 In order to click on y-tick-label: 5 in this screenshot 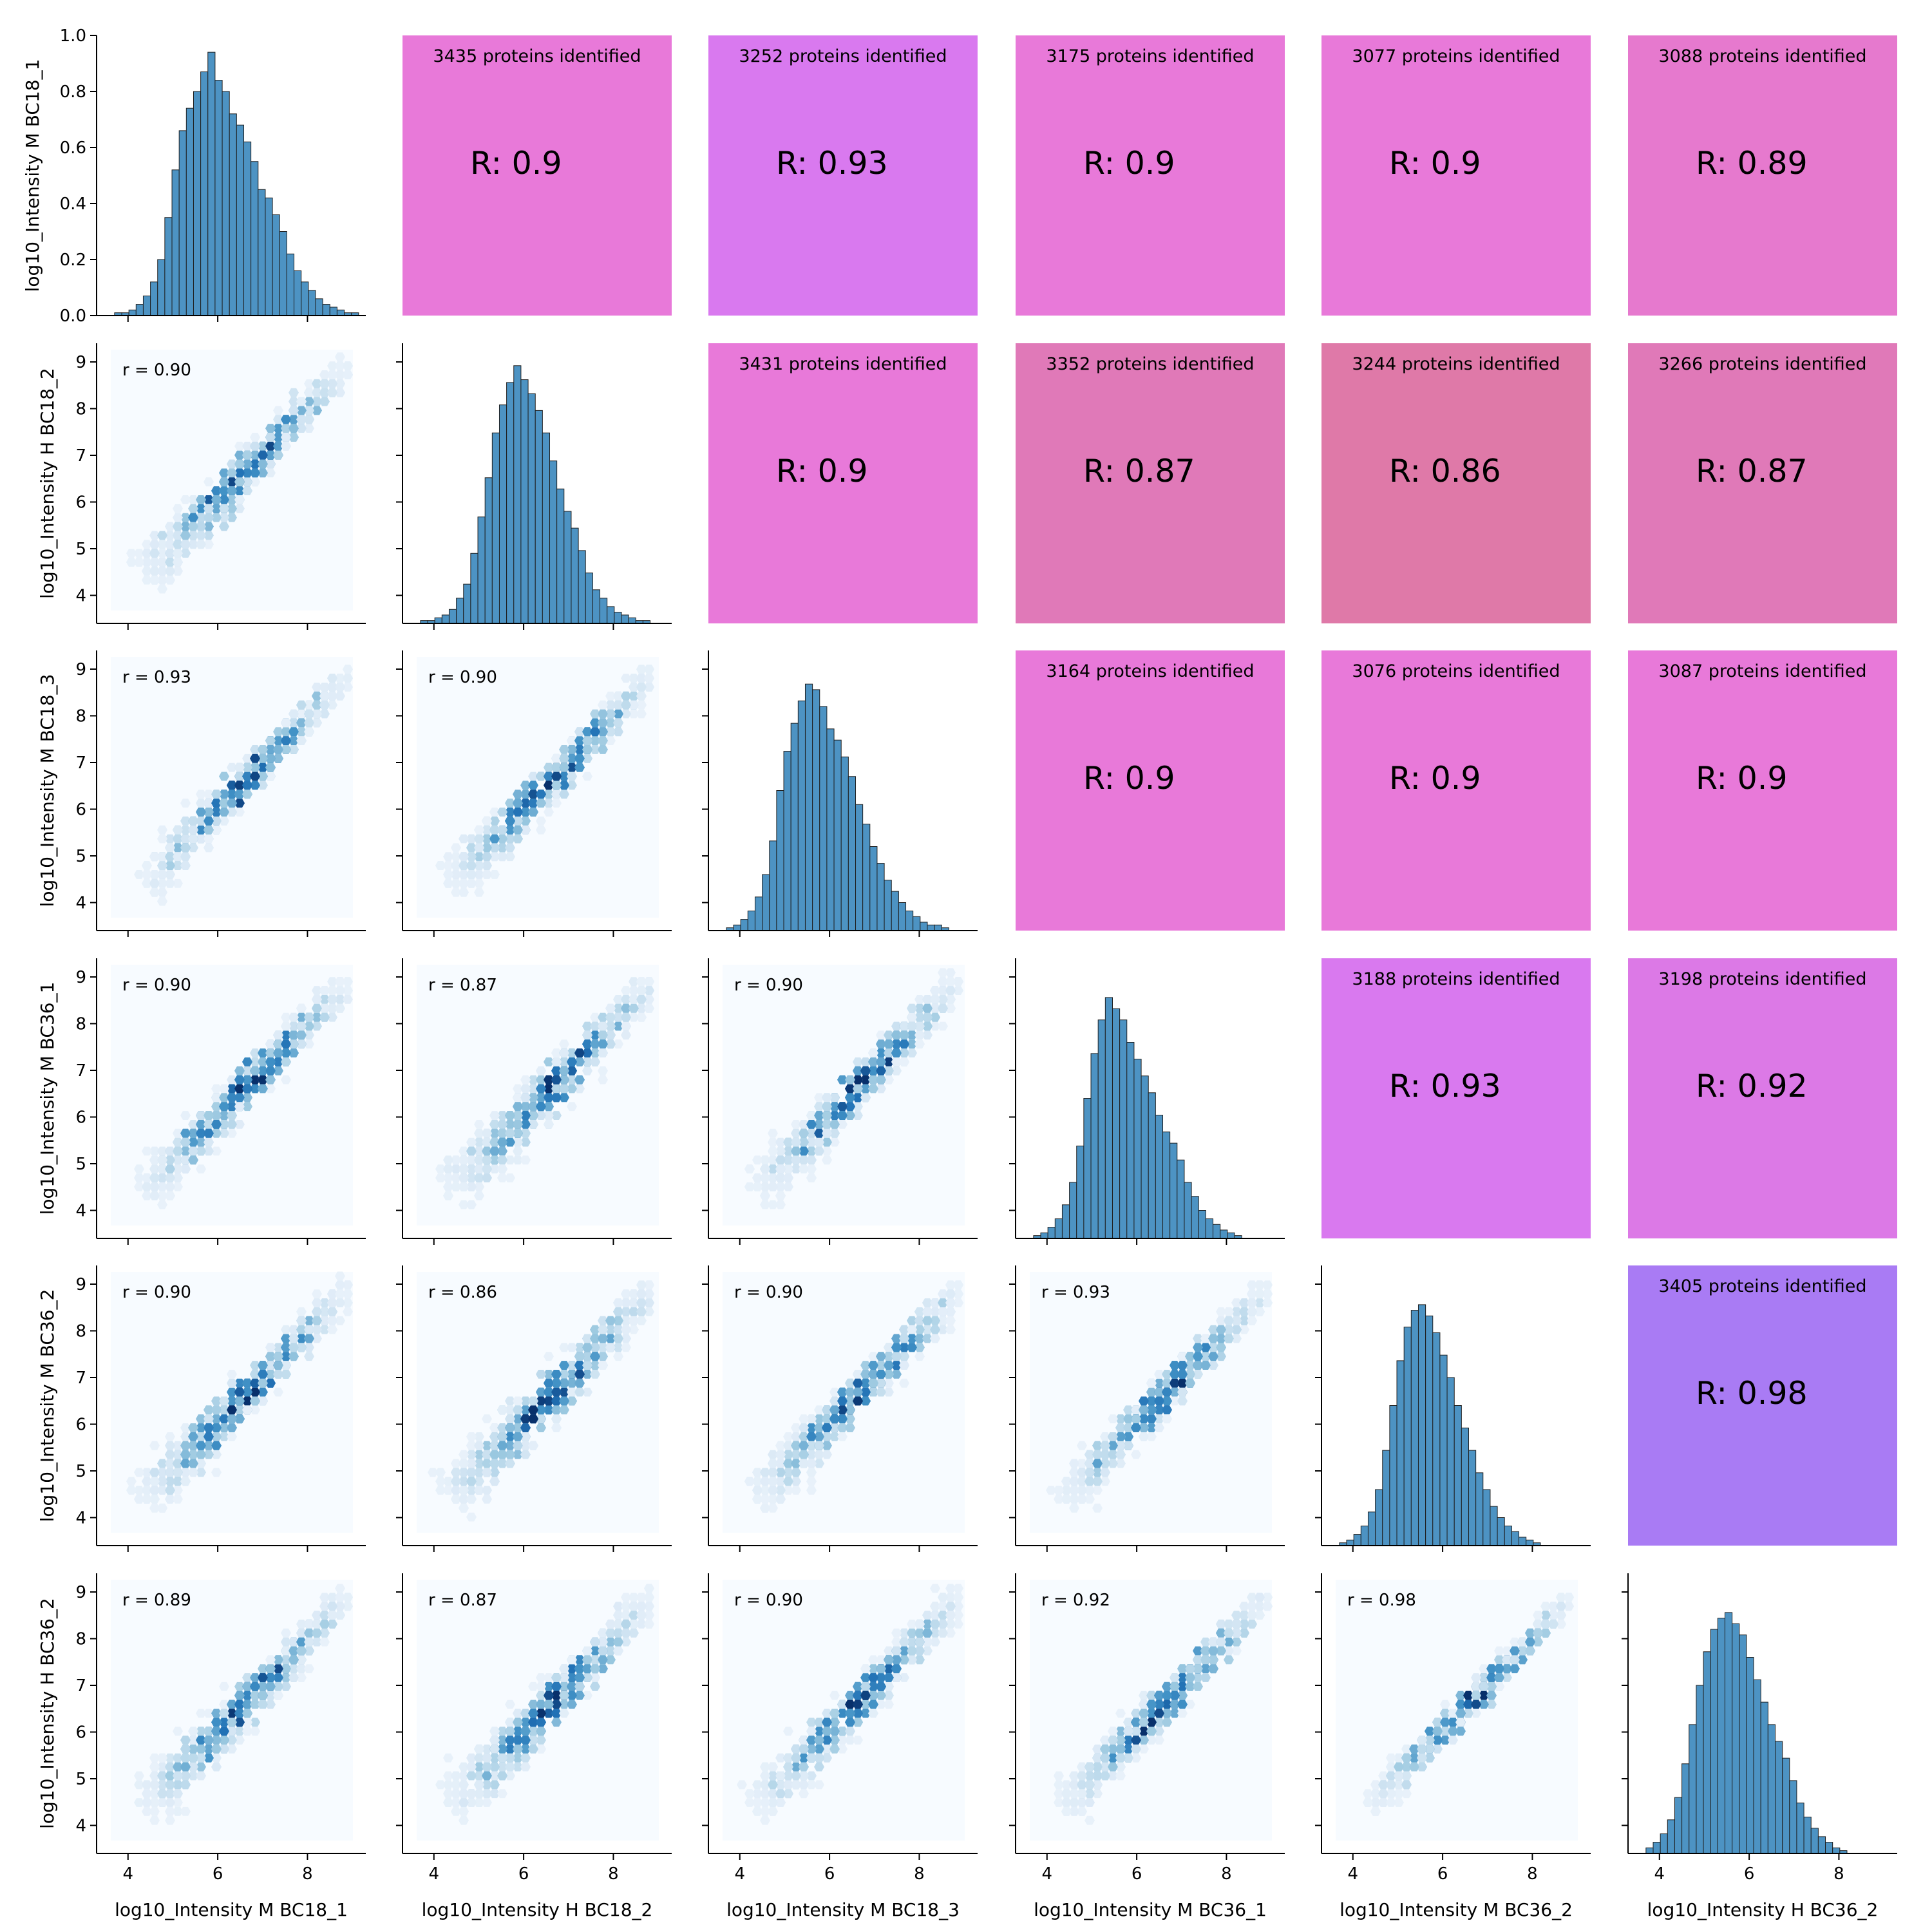, I will do `click(80, 549)`.